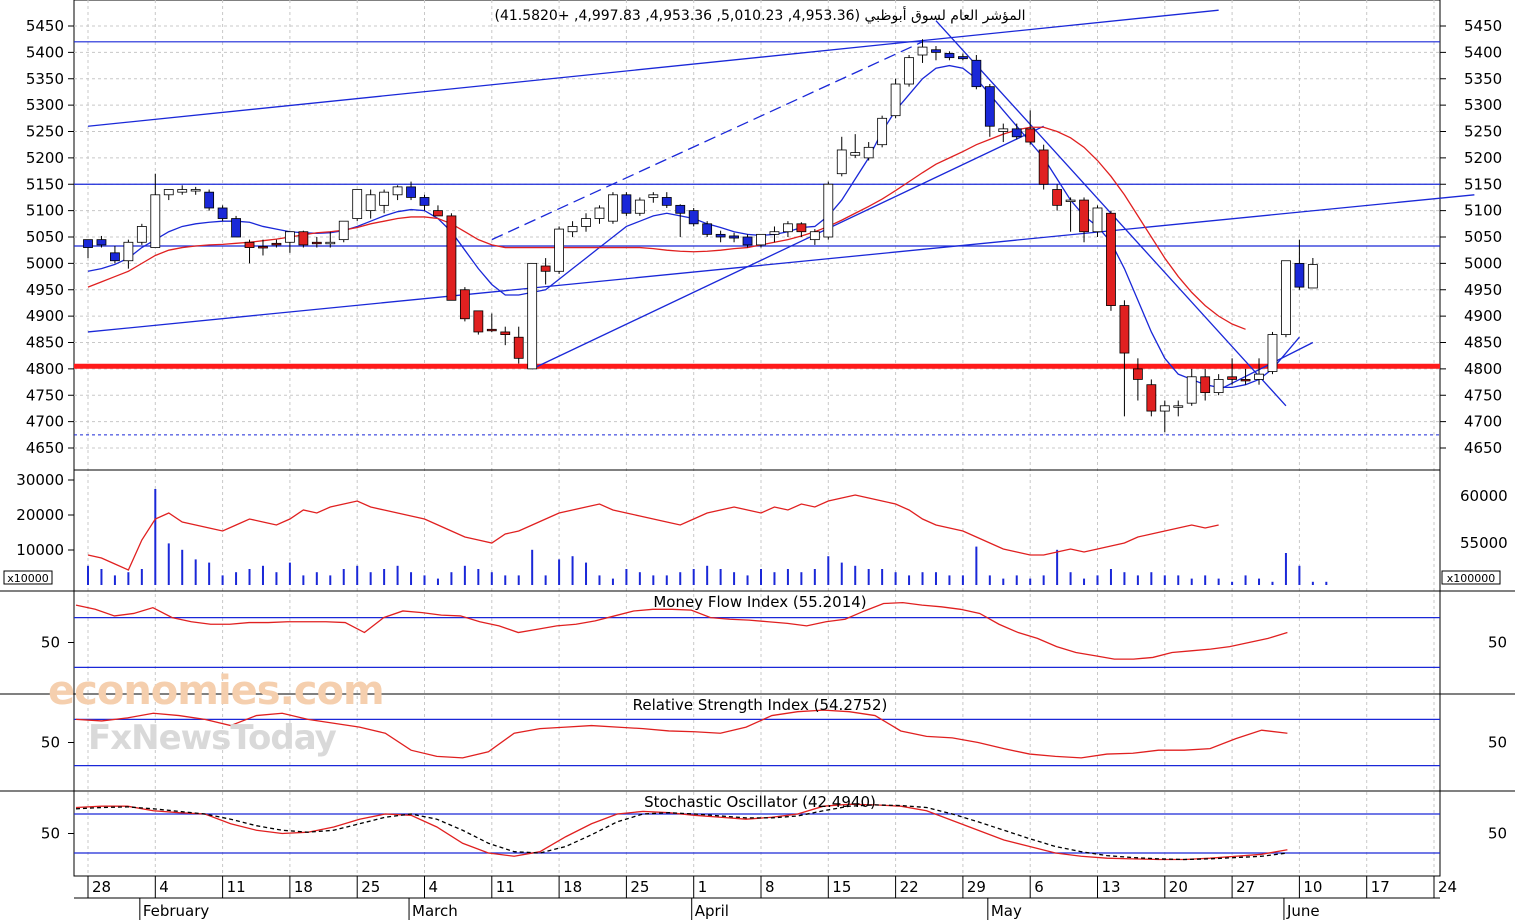  What do you see at coordinates (653, 532) in the screenshot?
I see `volume-average-line` at bounding box center [653, 532].